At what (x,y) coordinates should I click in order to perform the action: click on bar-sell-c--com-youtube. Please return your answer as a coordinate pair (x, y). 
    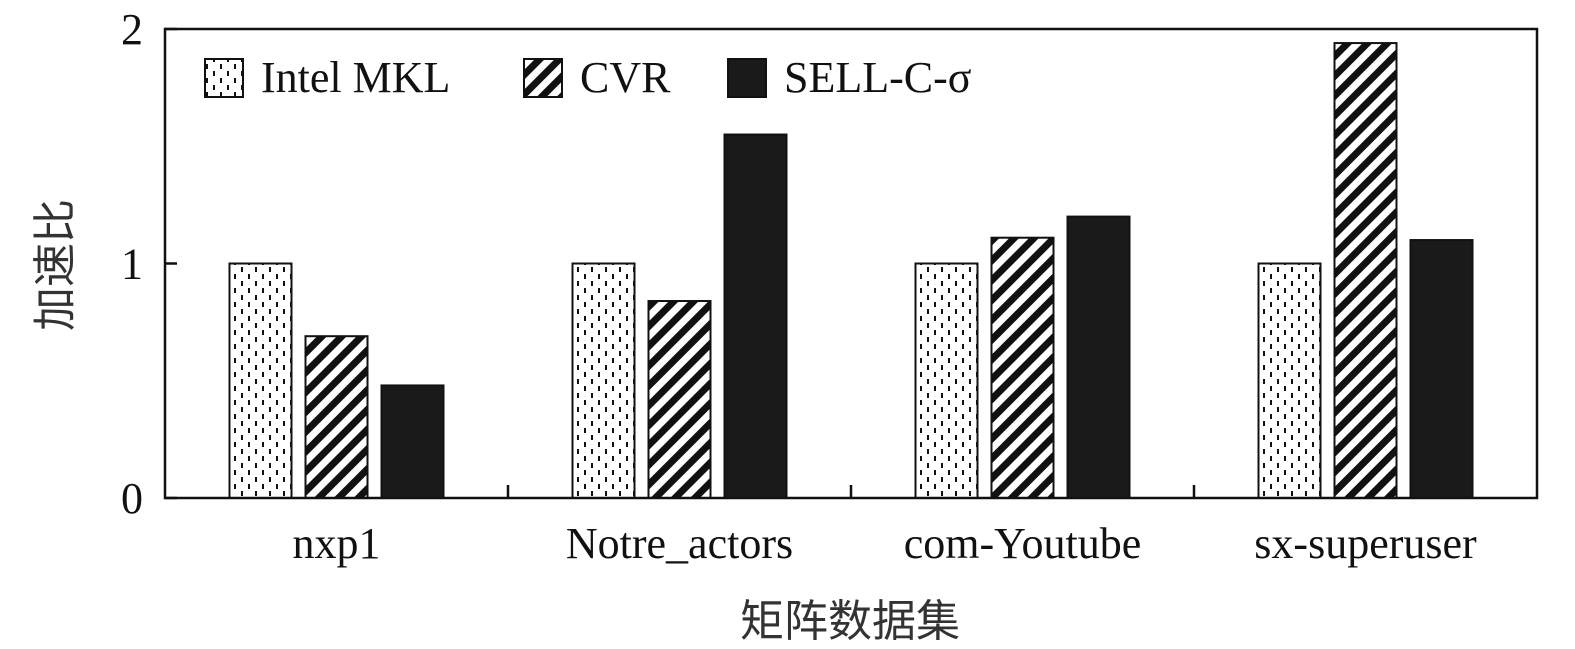
    Looking at the image, I should click on (1098, 357).